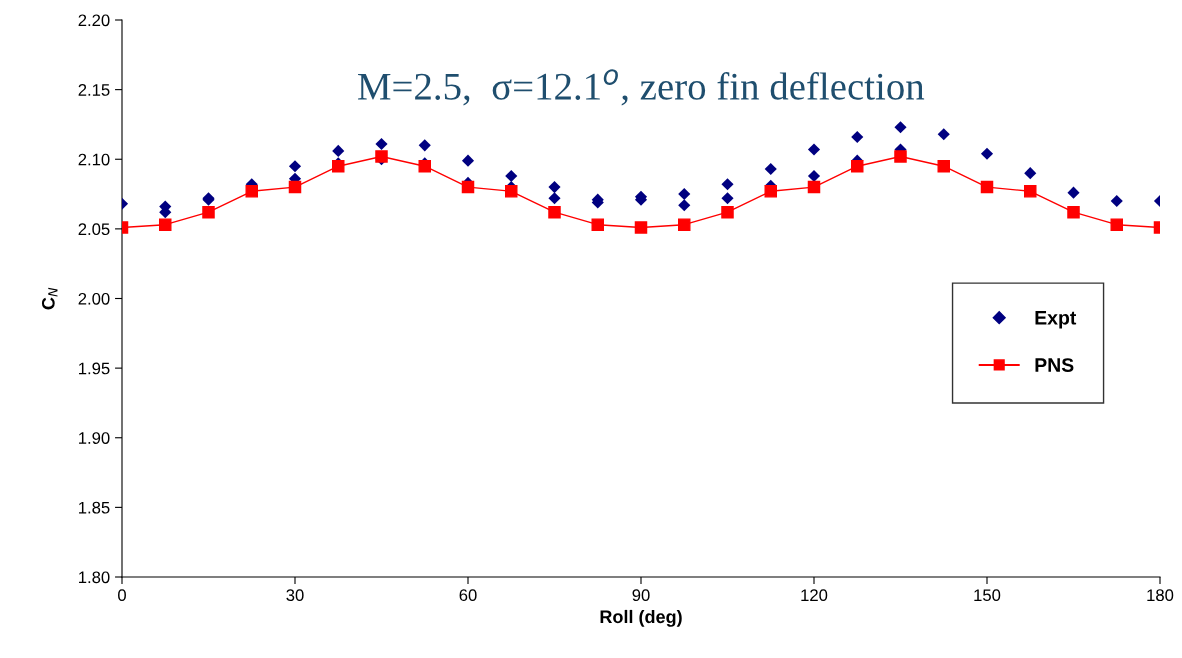 This screenshot has width=1182, height=658. I want to click on y-axis-title: C$_{N}$, so click(49, 298).